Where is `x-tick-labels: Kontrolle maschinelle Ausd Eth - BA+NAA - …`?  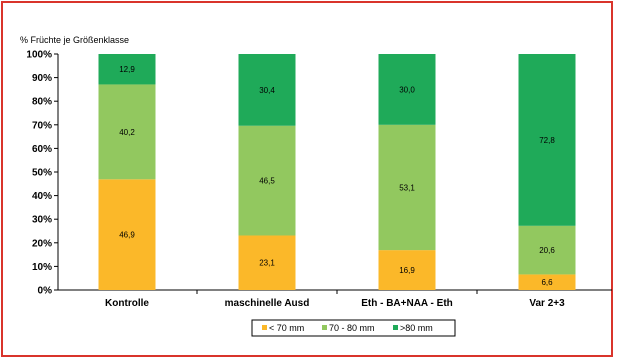
x-tick-labels: Kontrolle maschinelle Ausd Eth - BA+NAA - … is located at coordinates (335, 303).